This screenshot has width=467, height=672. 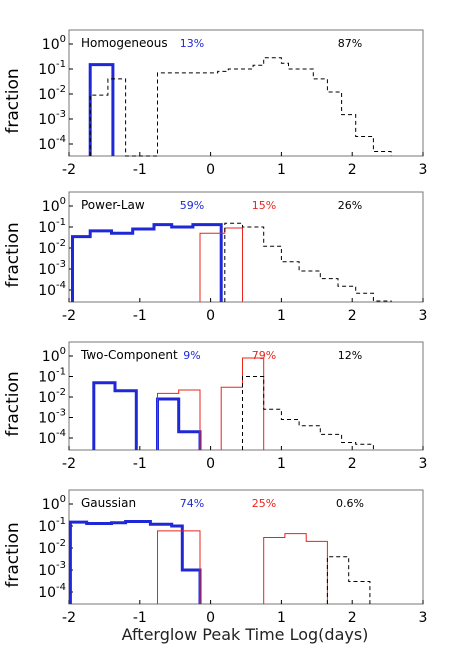 What do you see at coordinates (264, 355) in the screenshot?
I see `percentage-label: 79%` at bounding box center [264, 355].